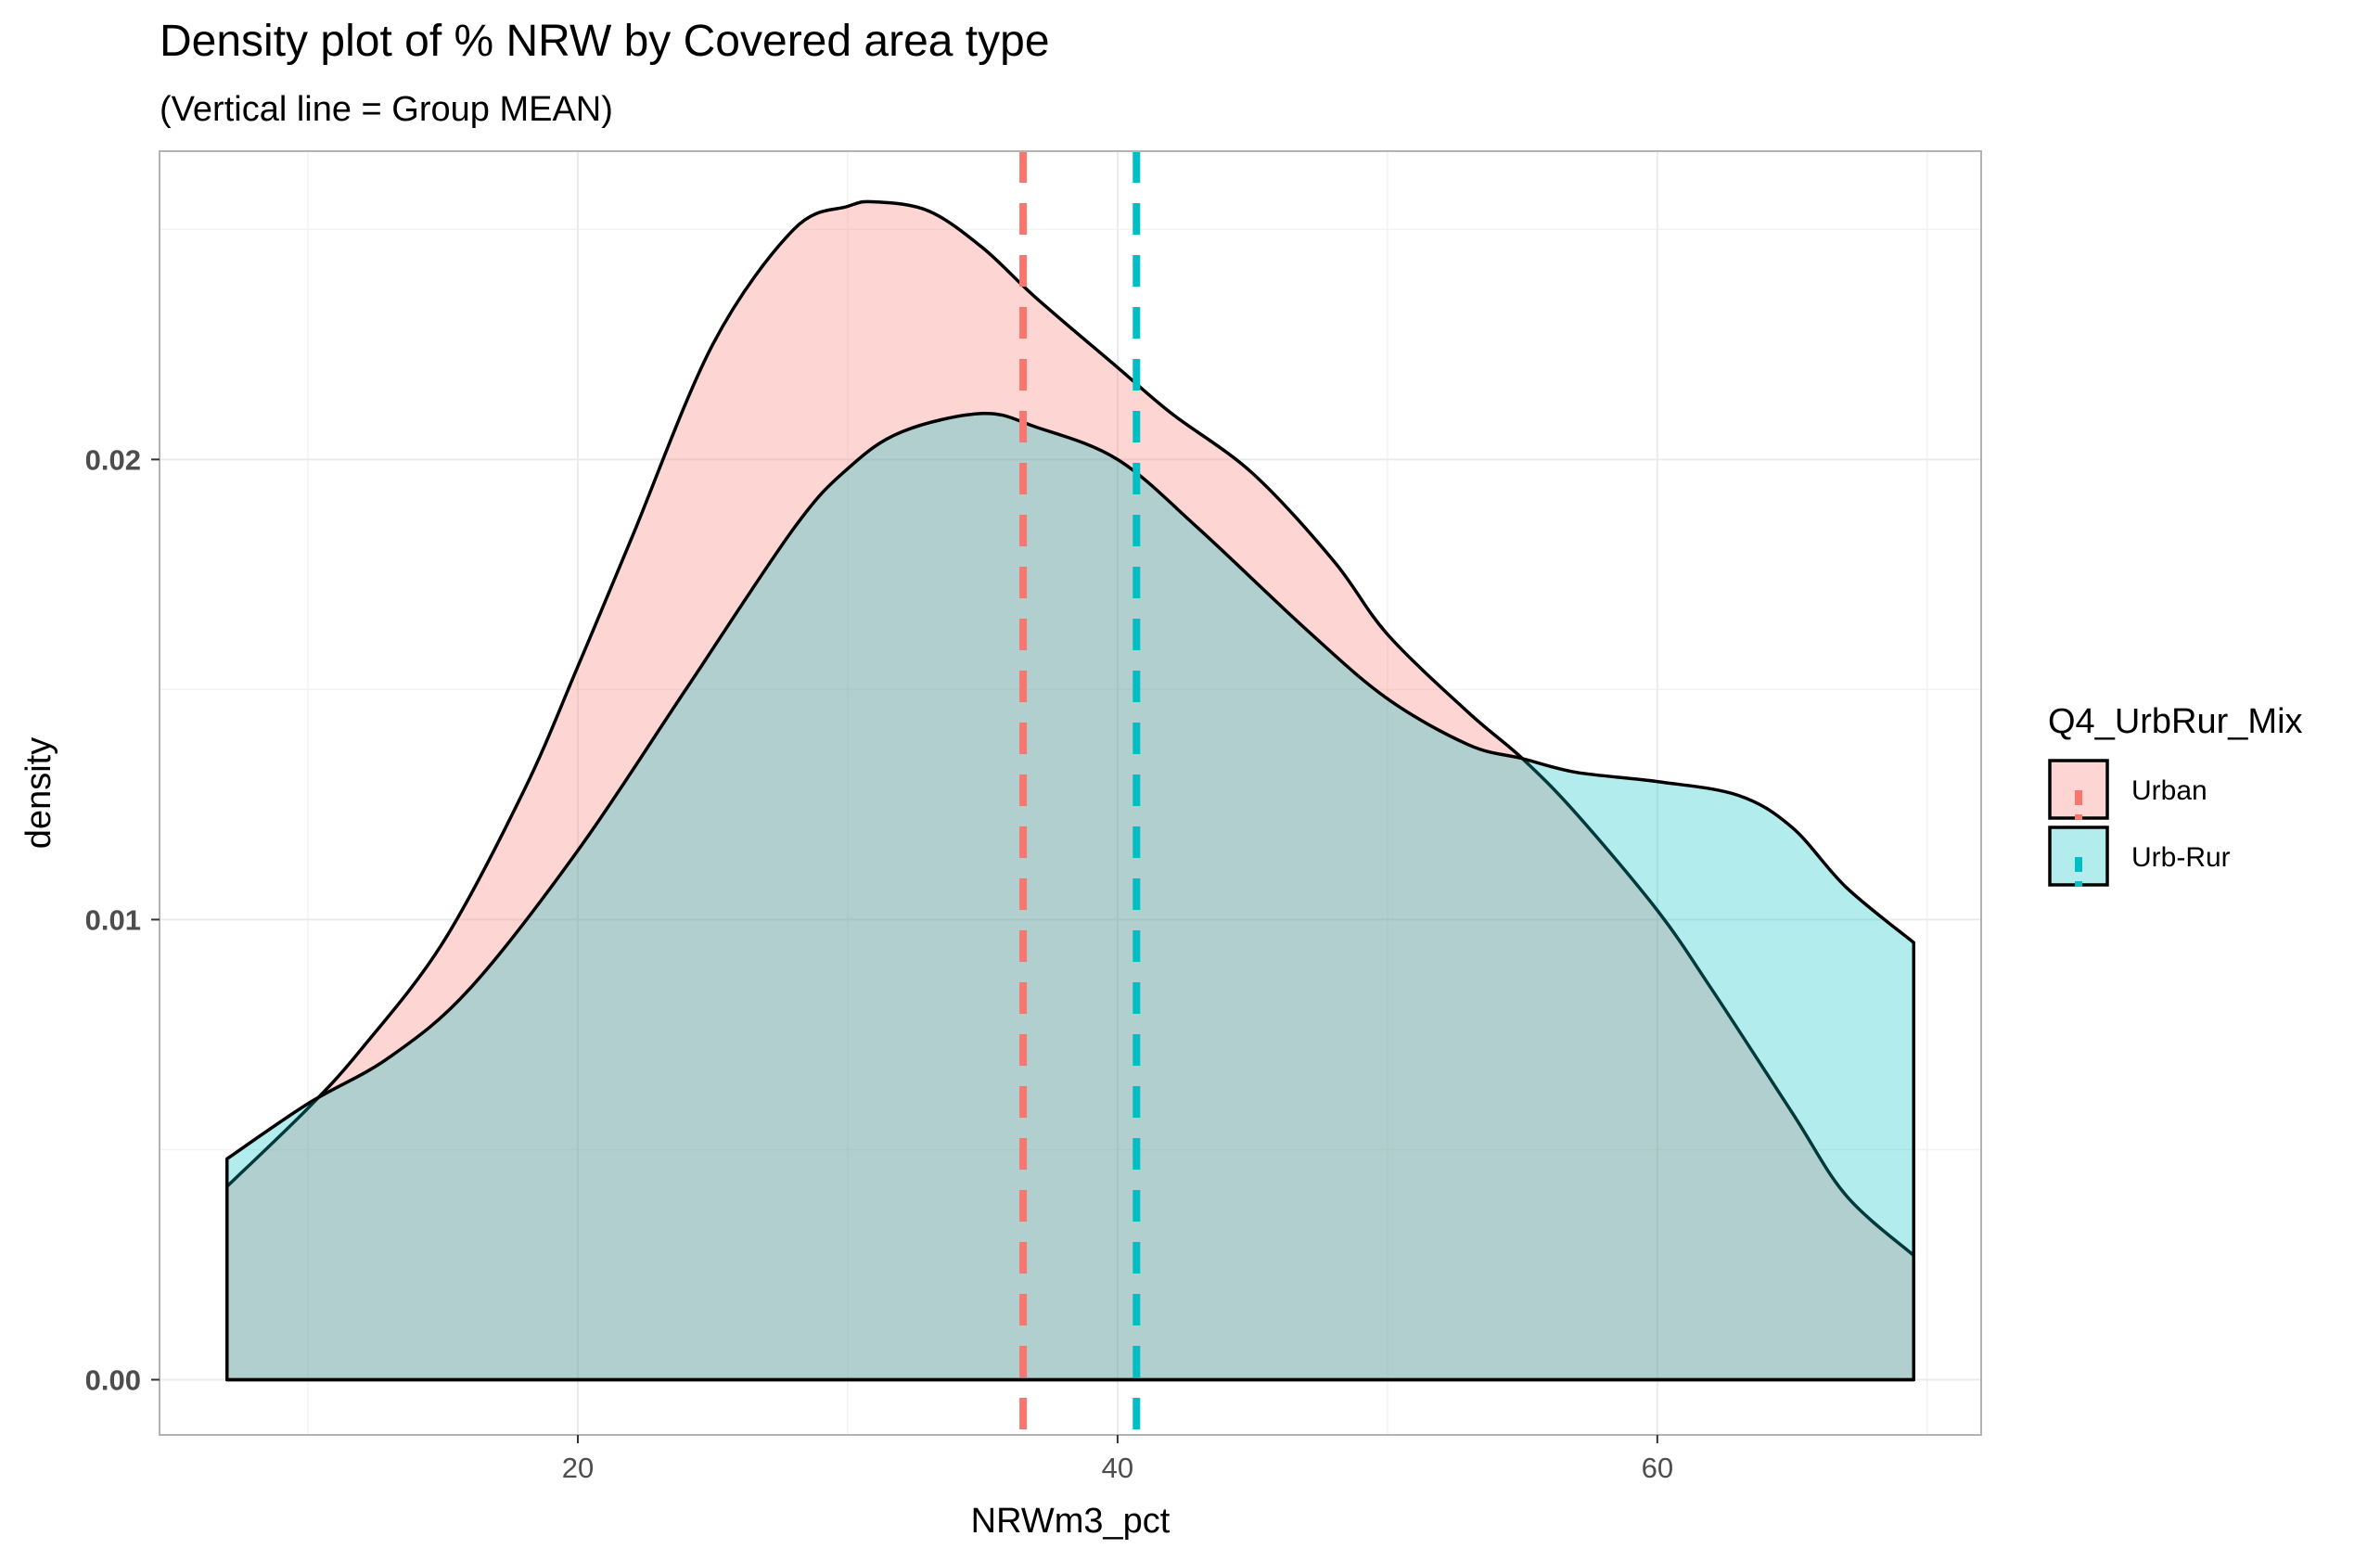  Describe the element at coordinates (2127, 789) in the screenshot. I see `legend-item-urban: Urban` at that location.